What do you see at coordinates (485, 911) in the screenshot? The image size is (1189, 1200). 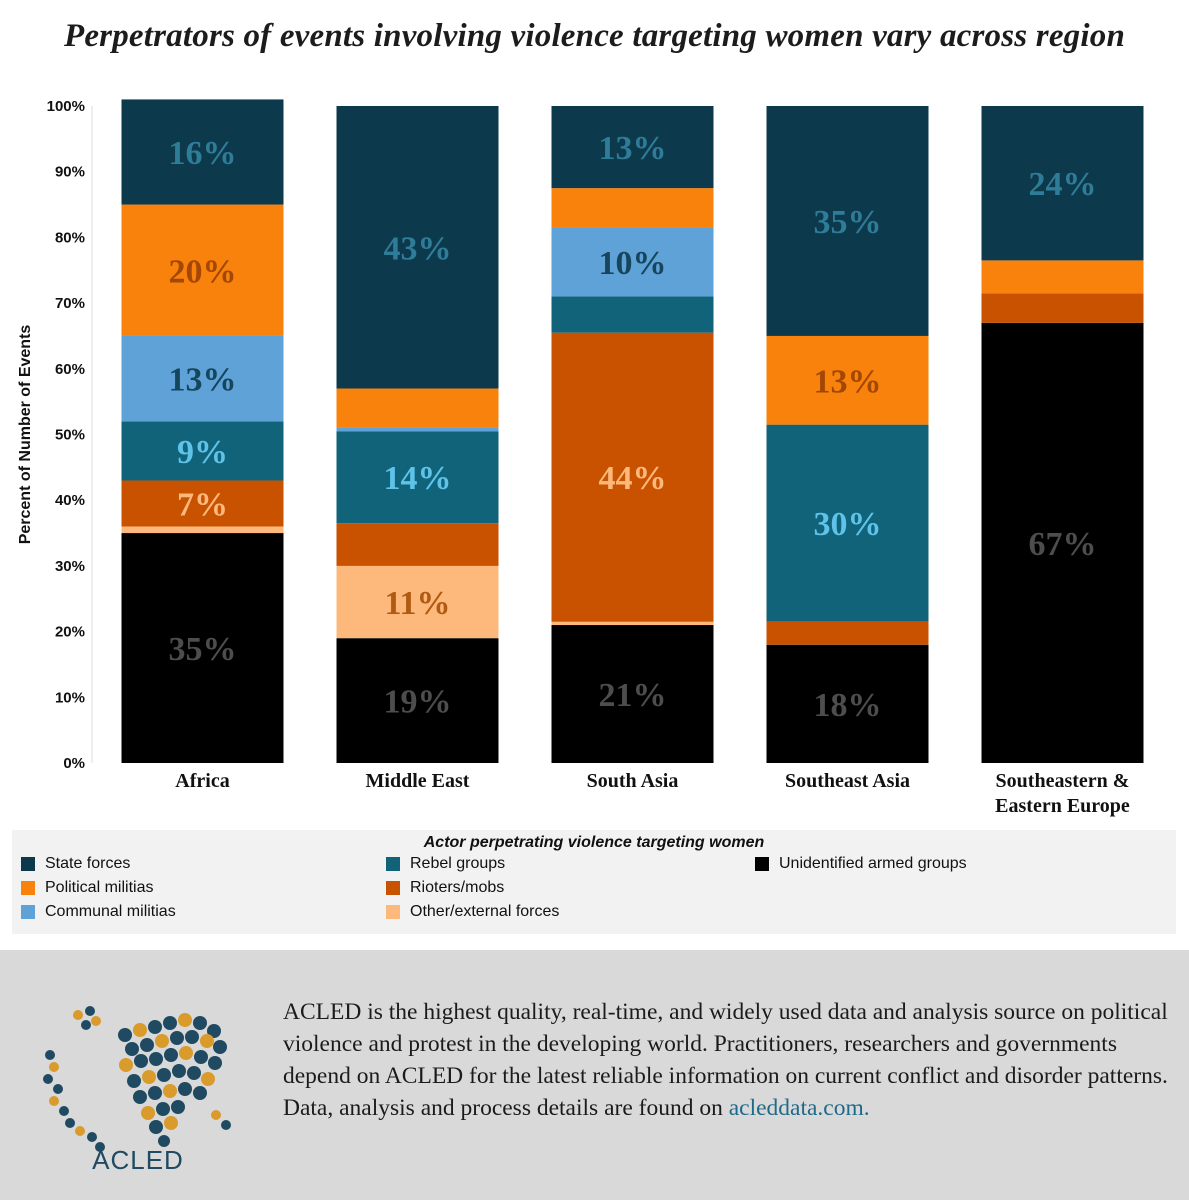 I see `legend-label: Other/external forces` at bounding box center [485, 911].